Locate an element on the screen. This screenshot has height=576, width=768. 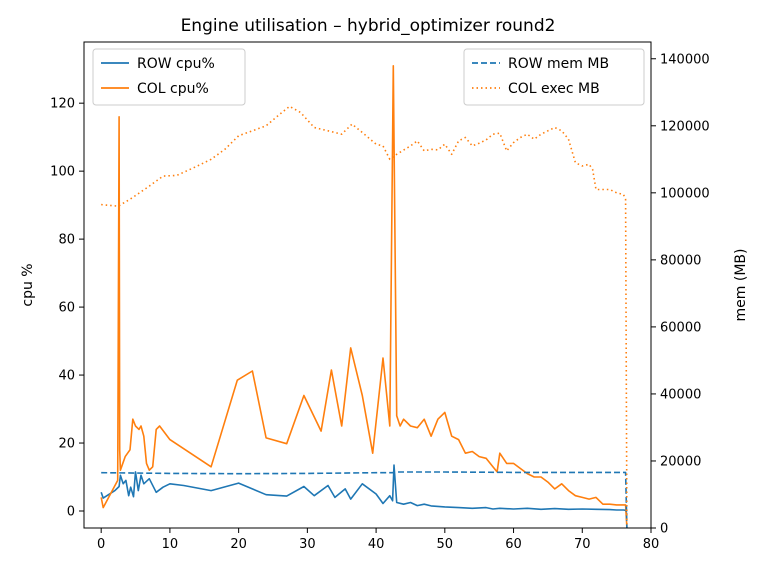
y2-tick-label: 140000 is located at coordinates (685, 59).